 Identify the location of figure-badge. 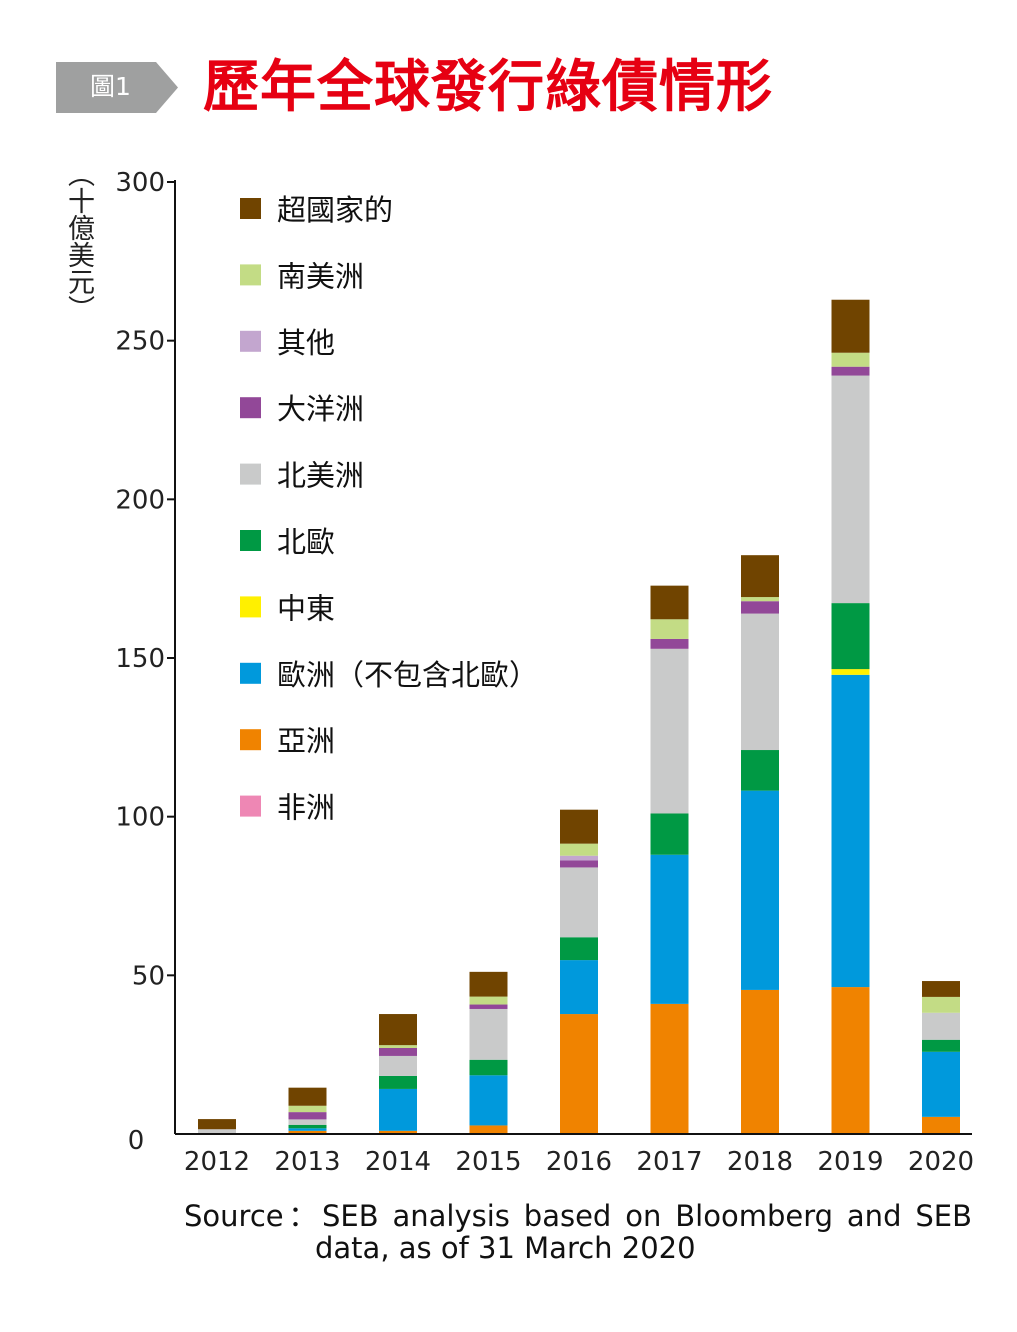
(117, 87).